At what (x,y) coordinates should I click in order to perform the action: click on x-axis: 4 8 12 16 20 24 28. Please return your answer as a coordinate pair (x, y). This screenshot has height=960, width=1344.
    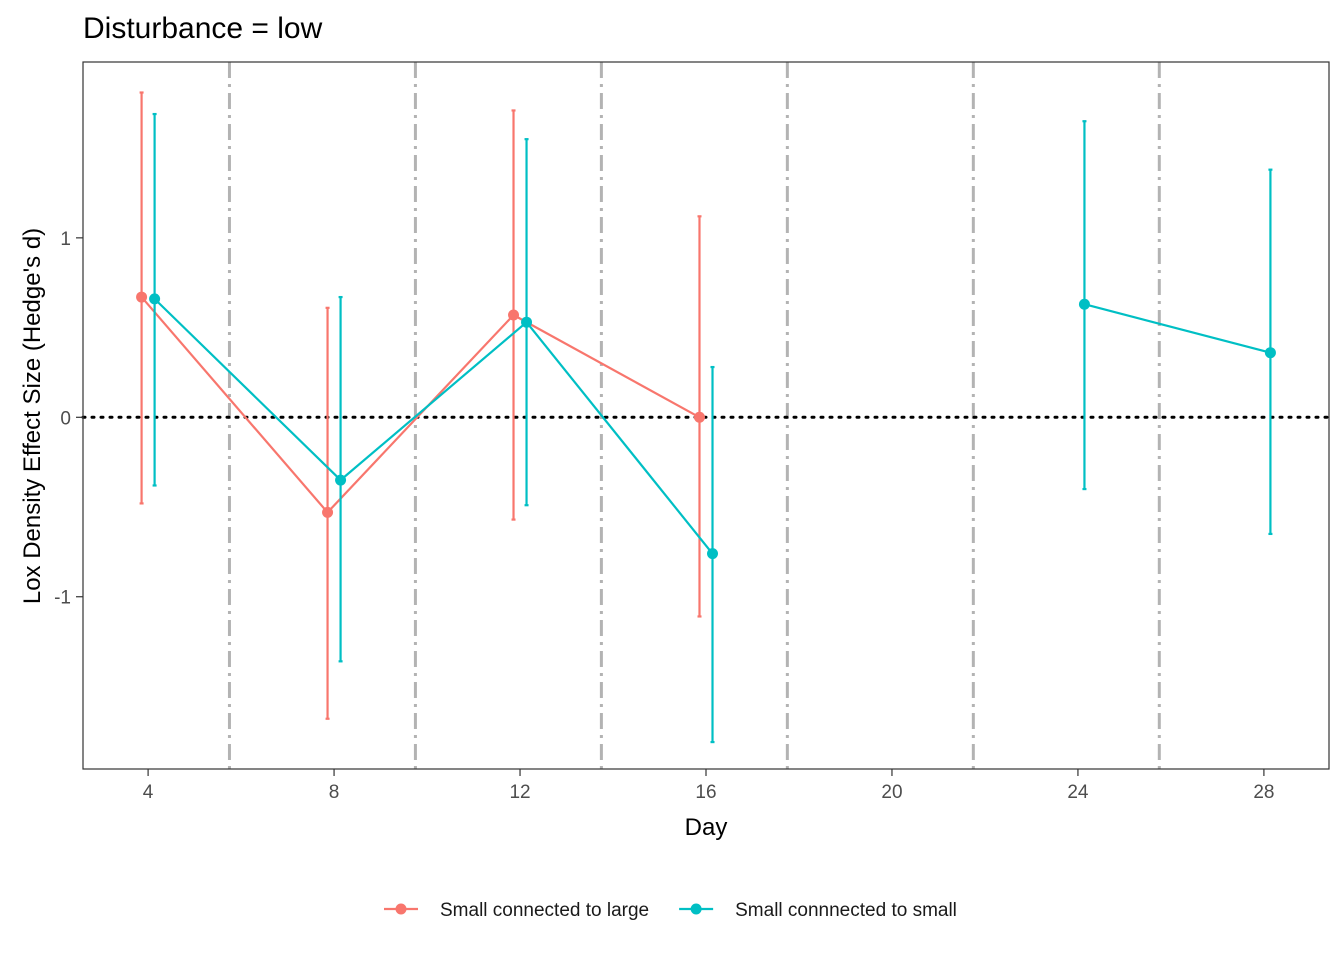
    Looking at the image, I should click on (708, 786).